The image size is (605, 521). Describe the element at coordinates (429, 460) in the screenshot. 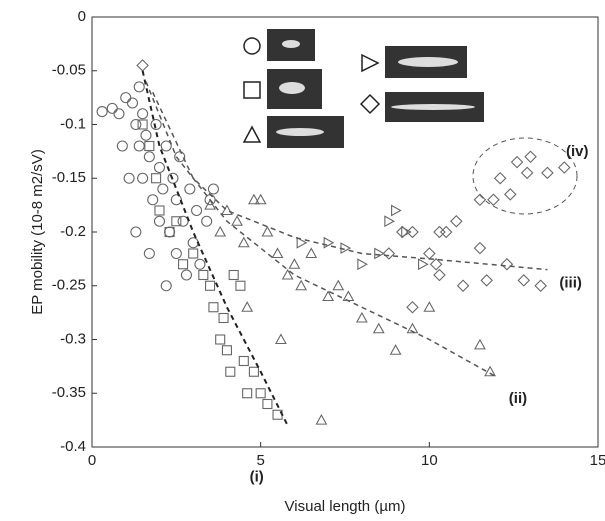

I see `x-tick-label: 10` at that location.